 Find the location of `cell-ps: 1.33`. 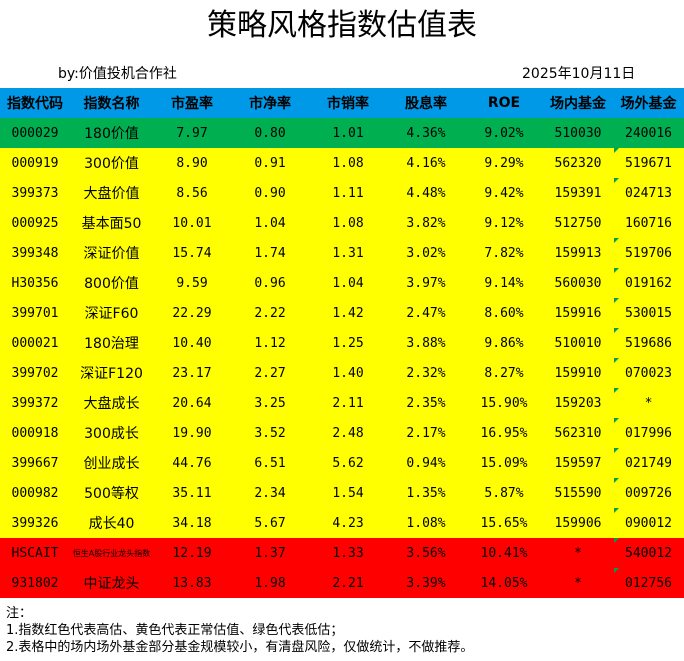

cell-ps: 1.33 is located at coordinates (348, 553).